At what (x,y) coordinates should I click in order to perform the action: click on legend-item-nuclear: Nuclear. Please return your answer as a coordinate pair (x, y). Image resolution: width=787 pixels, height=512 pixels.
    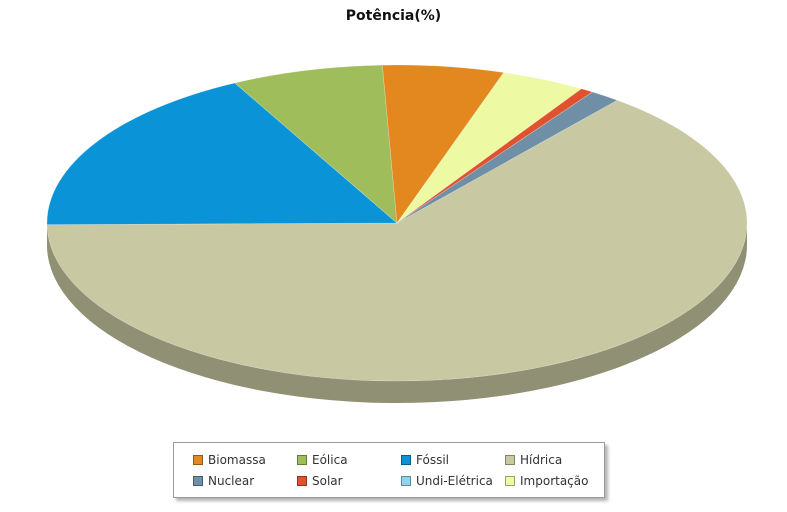
    Looking at the image, I should click on (223, 481).